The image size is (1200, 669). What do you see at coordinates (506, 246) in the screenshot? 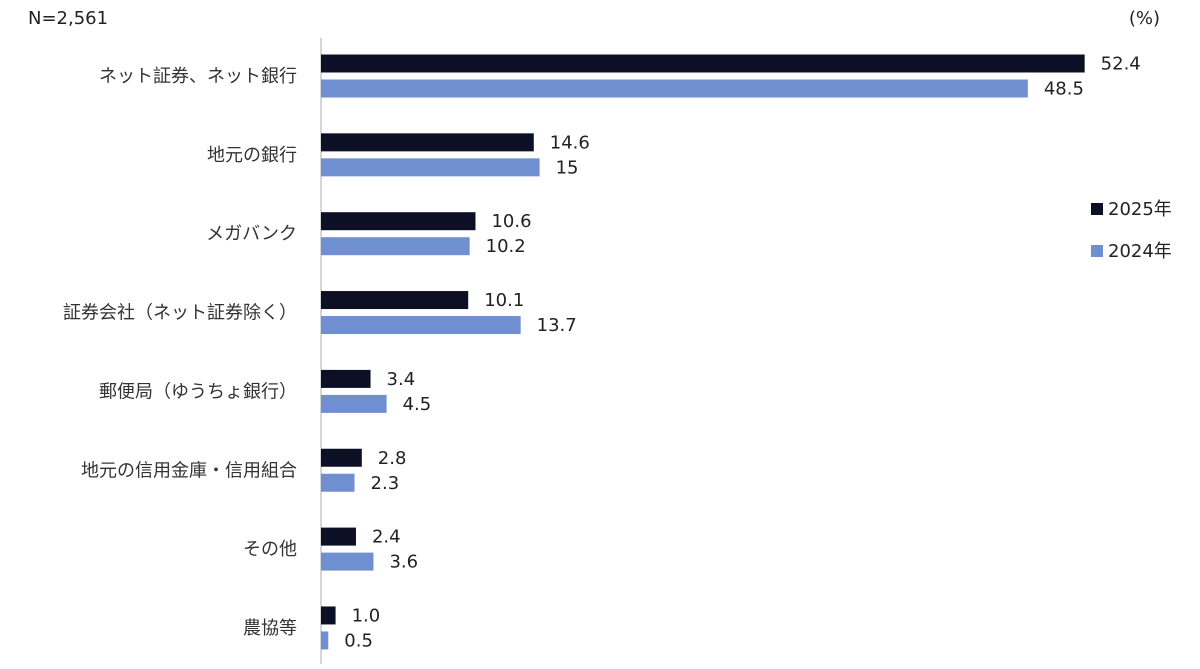
I see `data-label: 10.2` at bounding box center [506, 246].